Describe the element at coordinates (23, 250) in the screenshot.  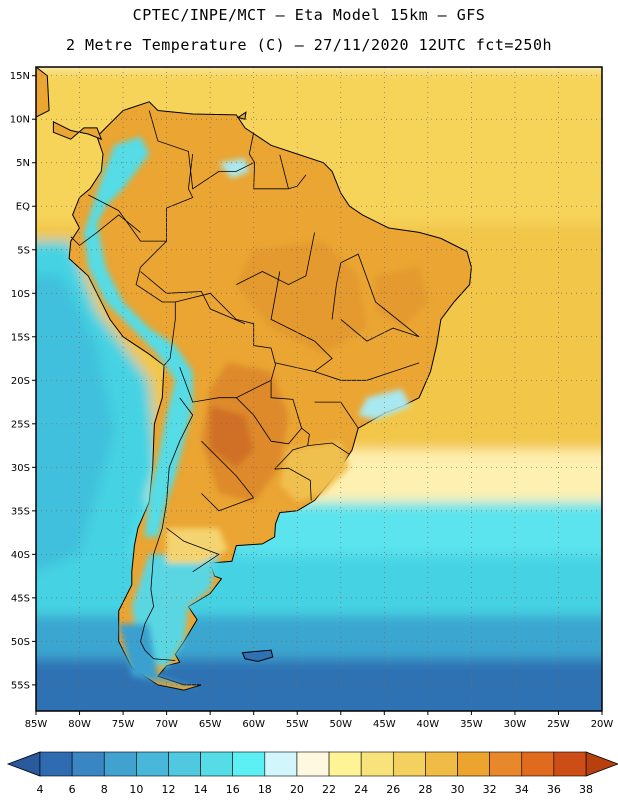
I see `lat-label: 5S` at that location.